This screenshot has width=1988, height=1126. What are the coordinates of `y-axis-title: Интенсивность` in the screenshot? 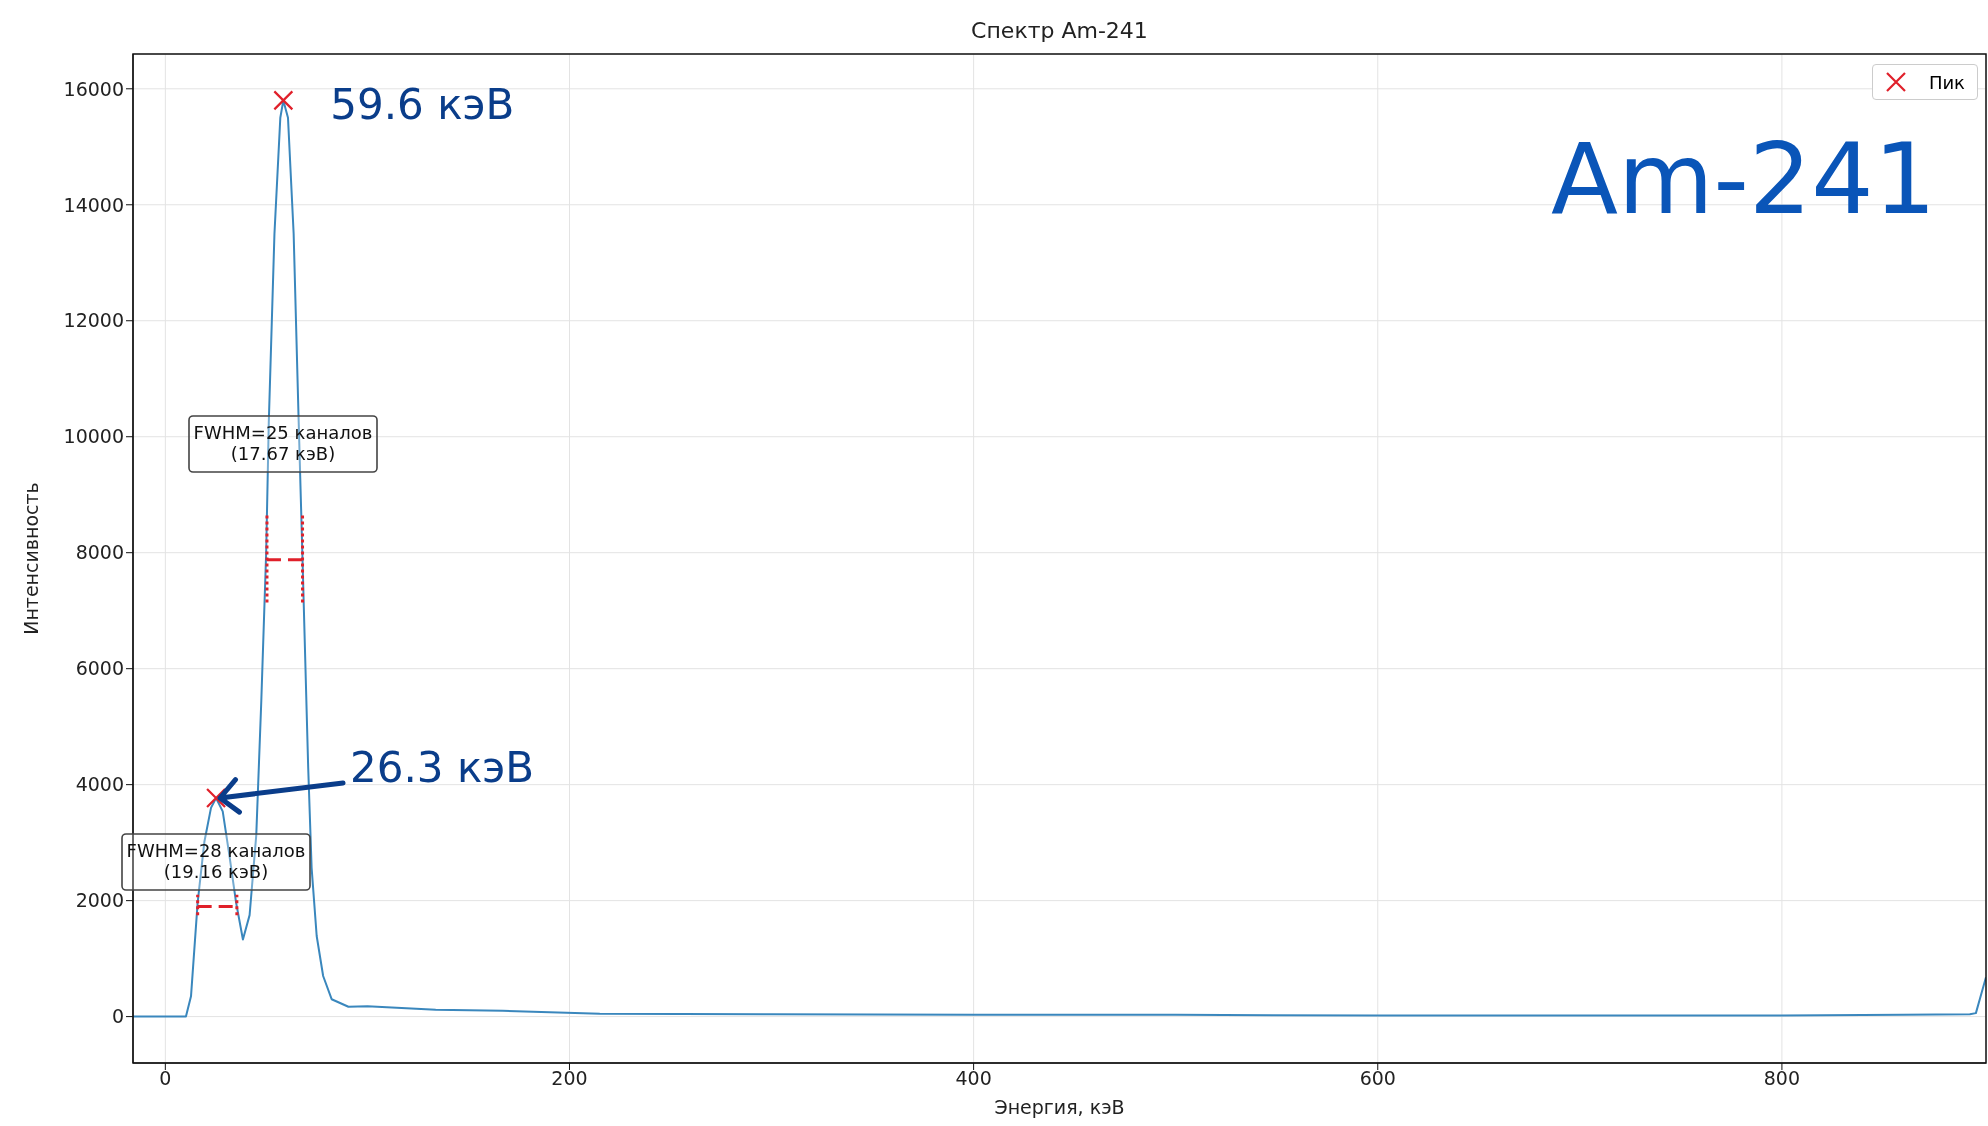 It's located at (31, 558).